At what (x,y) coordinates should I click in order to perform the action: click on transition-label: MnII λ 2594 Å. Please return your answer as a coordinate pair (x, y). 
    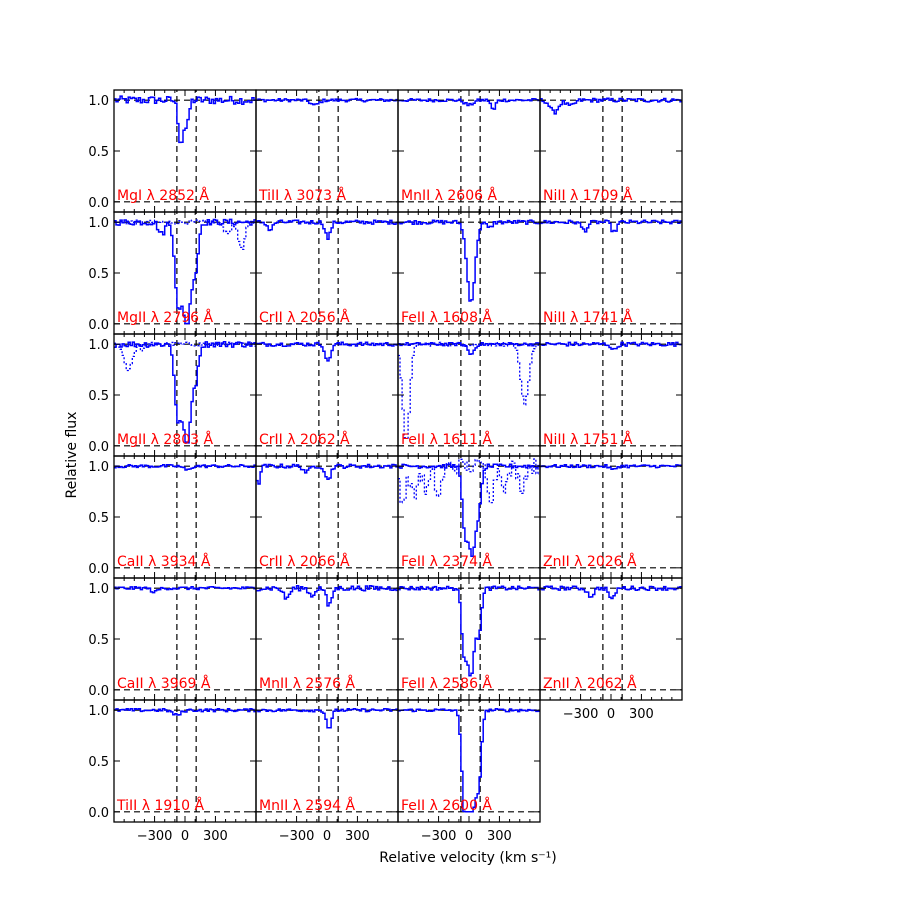
    Looking at the image, I should click on (307, 805).